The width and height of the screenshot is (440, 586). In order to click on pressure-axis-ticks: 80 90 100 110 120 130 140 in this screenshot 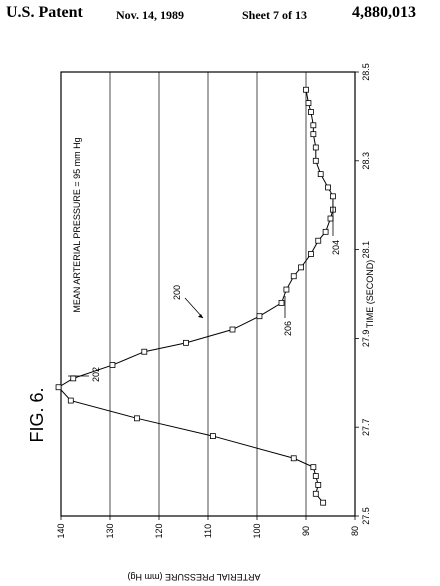, I will do `click(208, 527)`.